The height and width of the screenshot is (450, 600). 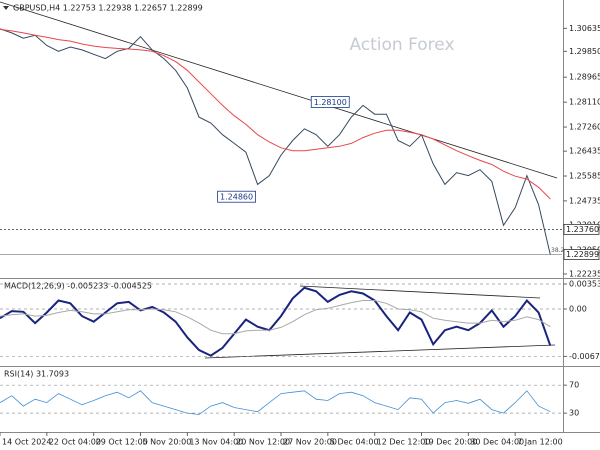 I want to click on y-tick-label: 1.22235, so click(x=584, y=273).